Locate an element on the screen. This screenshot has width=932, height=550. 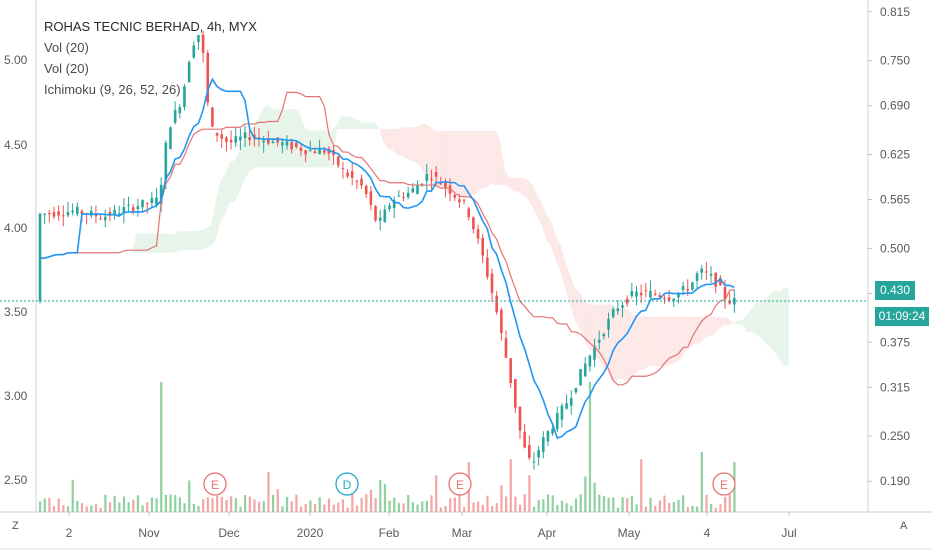
zoom-icon: Z is located at coordinates (15, 526).